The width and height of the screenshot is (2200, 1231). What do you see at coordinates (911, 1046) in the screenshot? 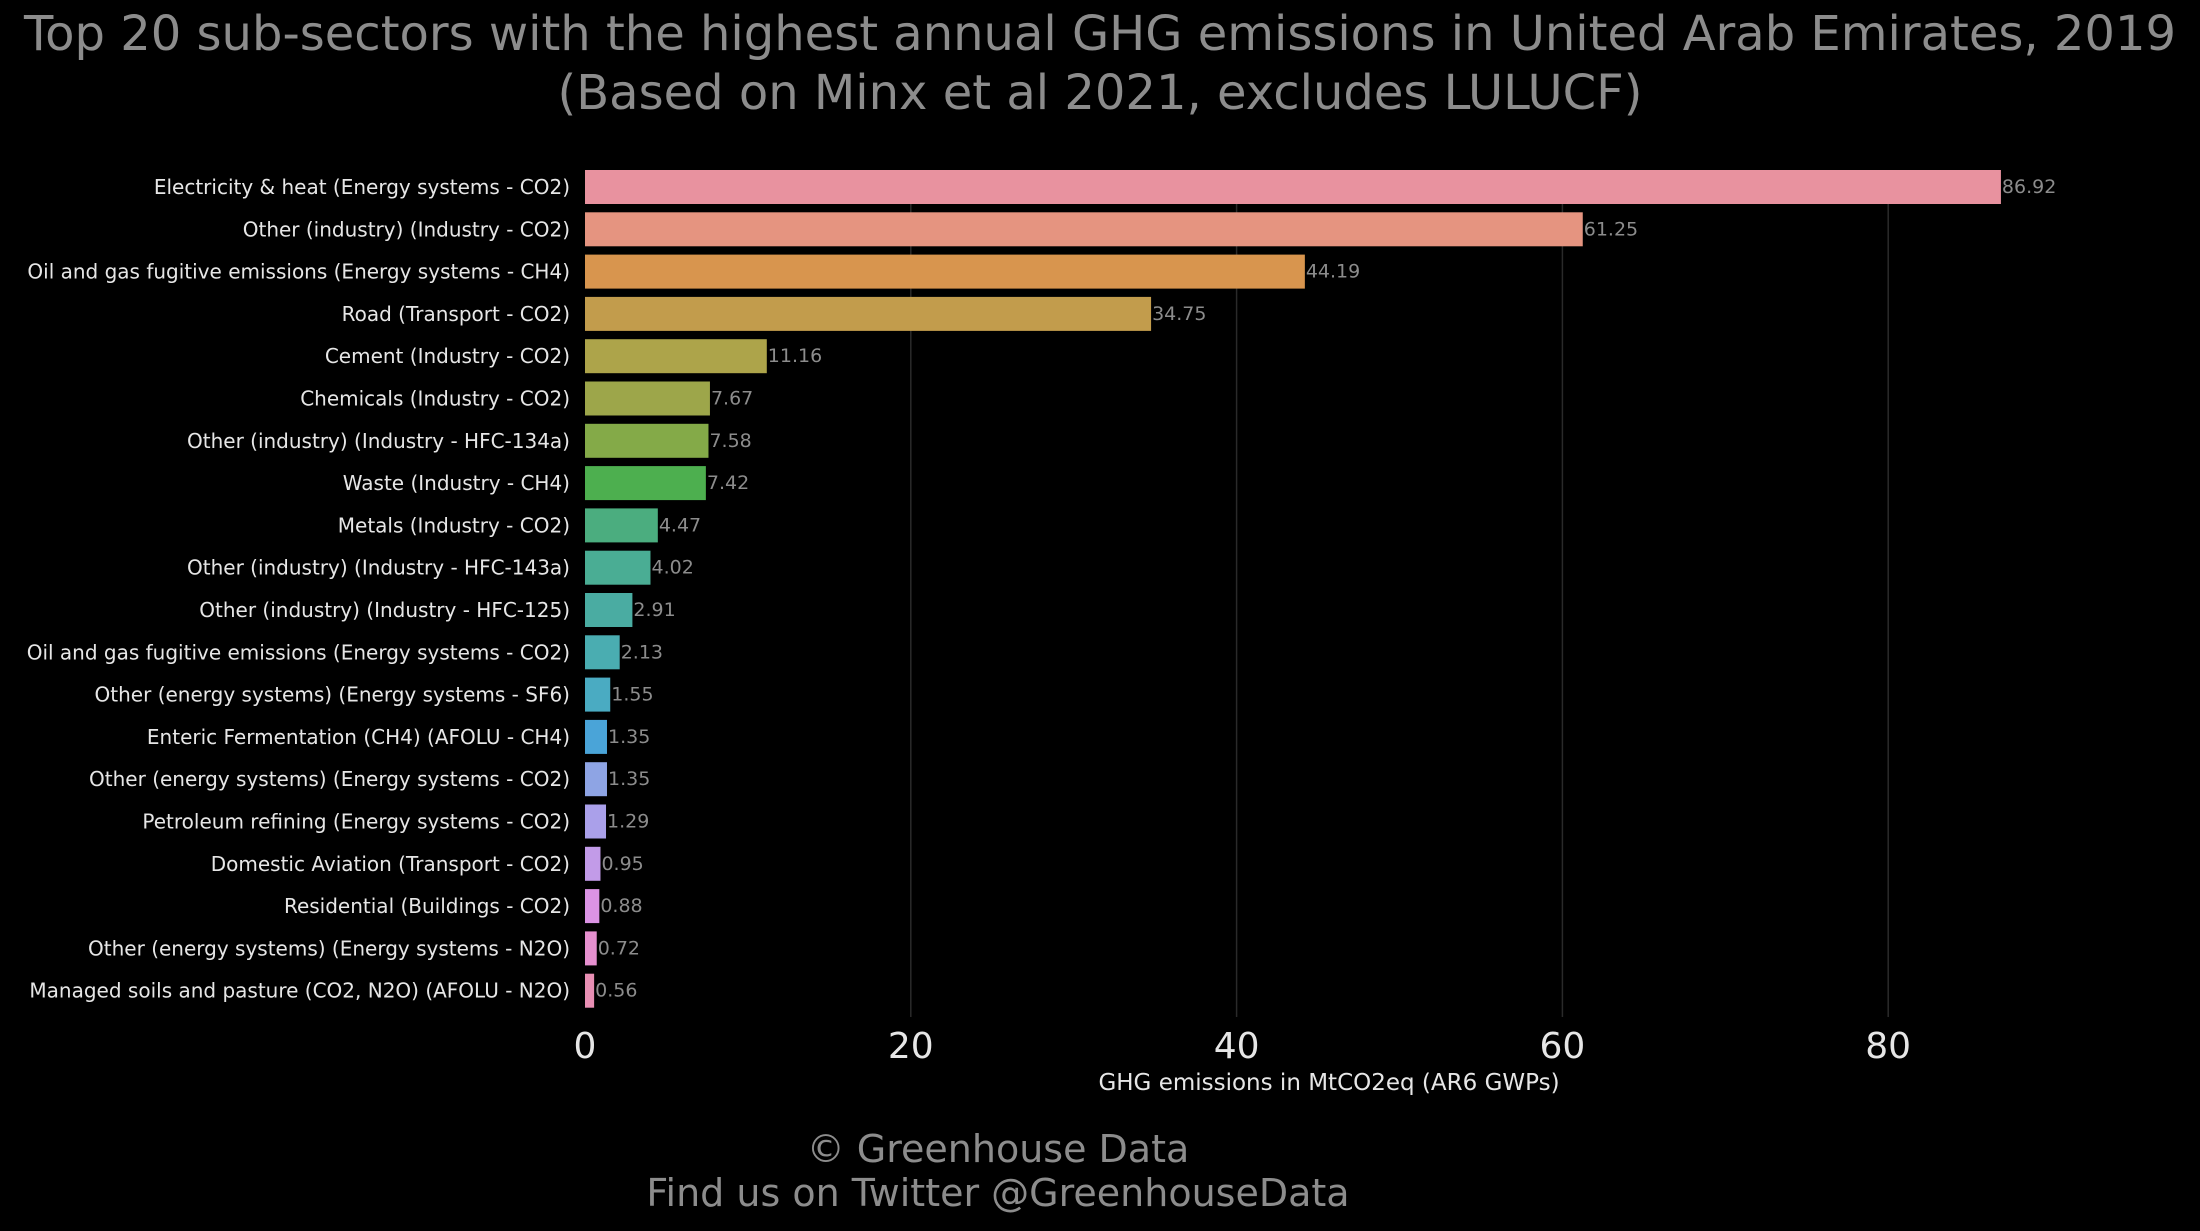
I see `x-tick-label-20: 20` at bounding box center [911, 1046].